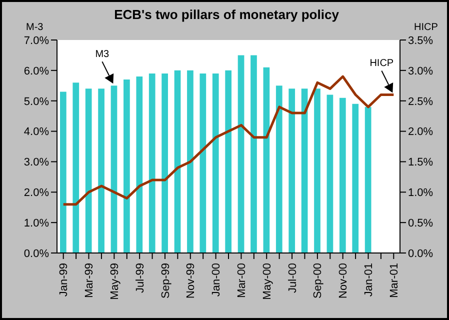 This screenshot has height=320, width=449. I want to click on x-tick-label: Sep-00, so click(318, 280).